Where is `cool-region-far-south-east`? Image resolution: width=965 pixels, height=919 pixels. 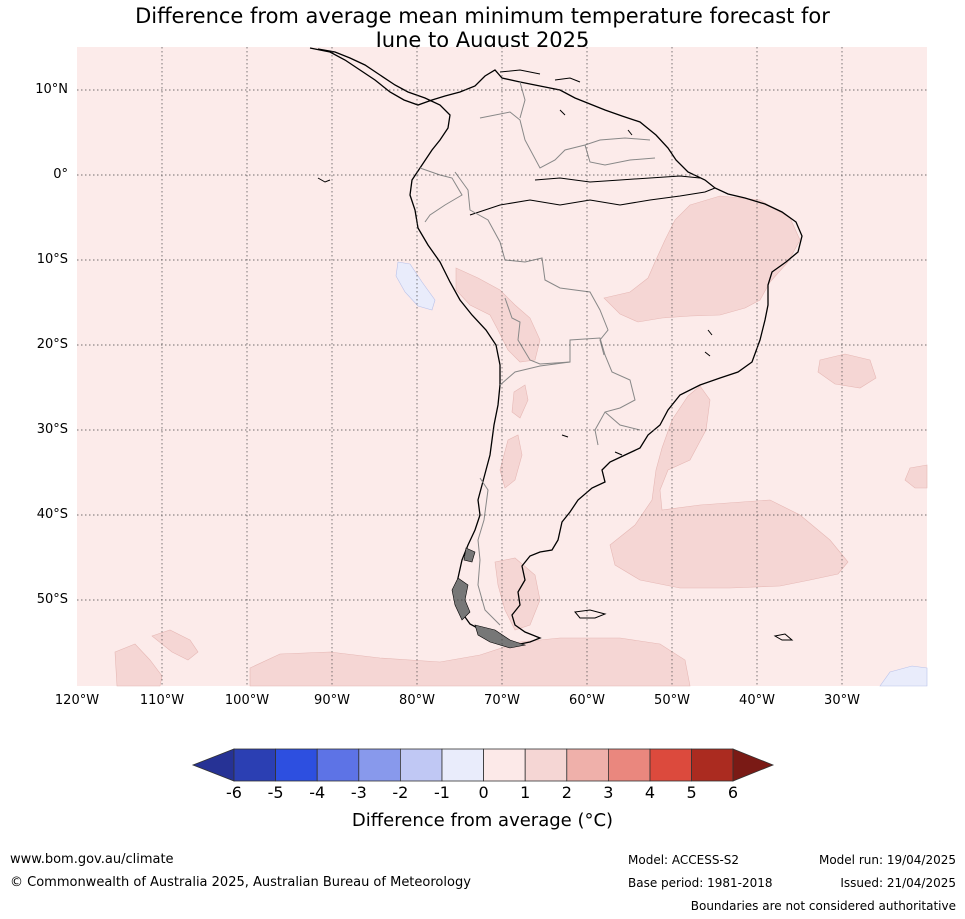
cool-region-far-south-east is located at coordinates (903, 676).